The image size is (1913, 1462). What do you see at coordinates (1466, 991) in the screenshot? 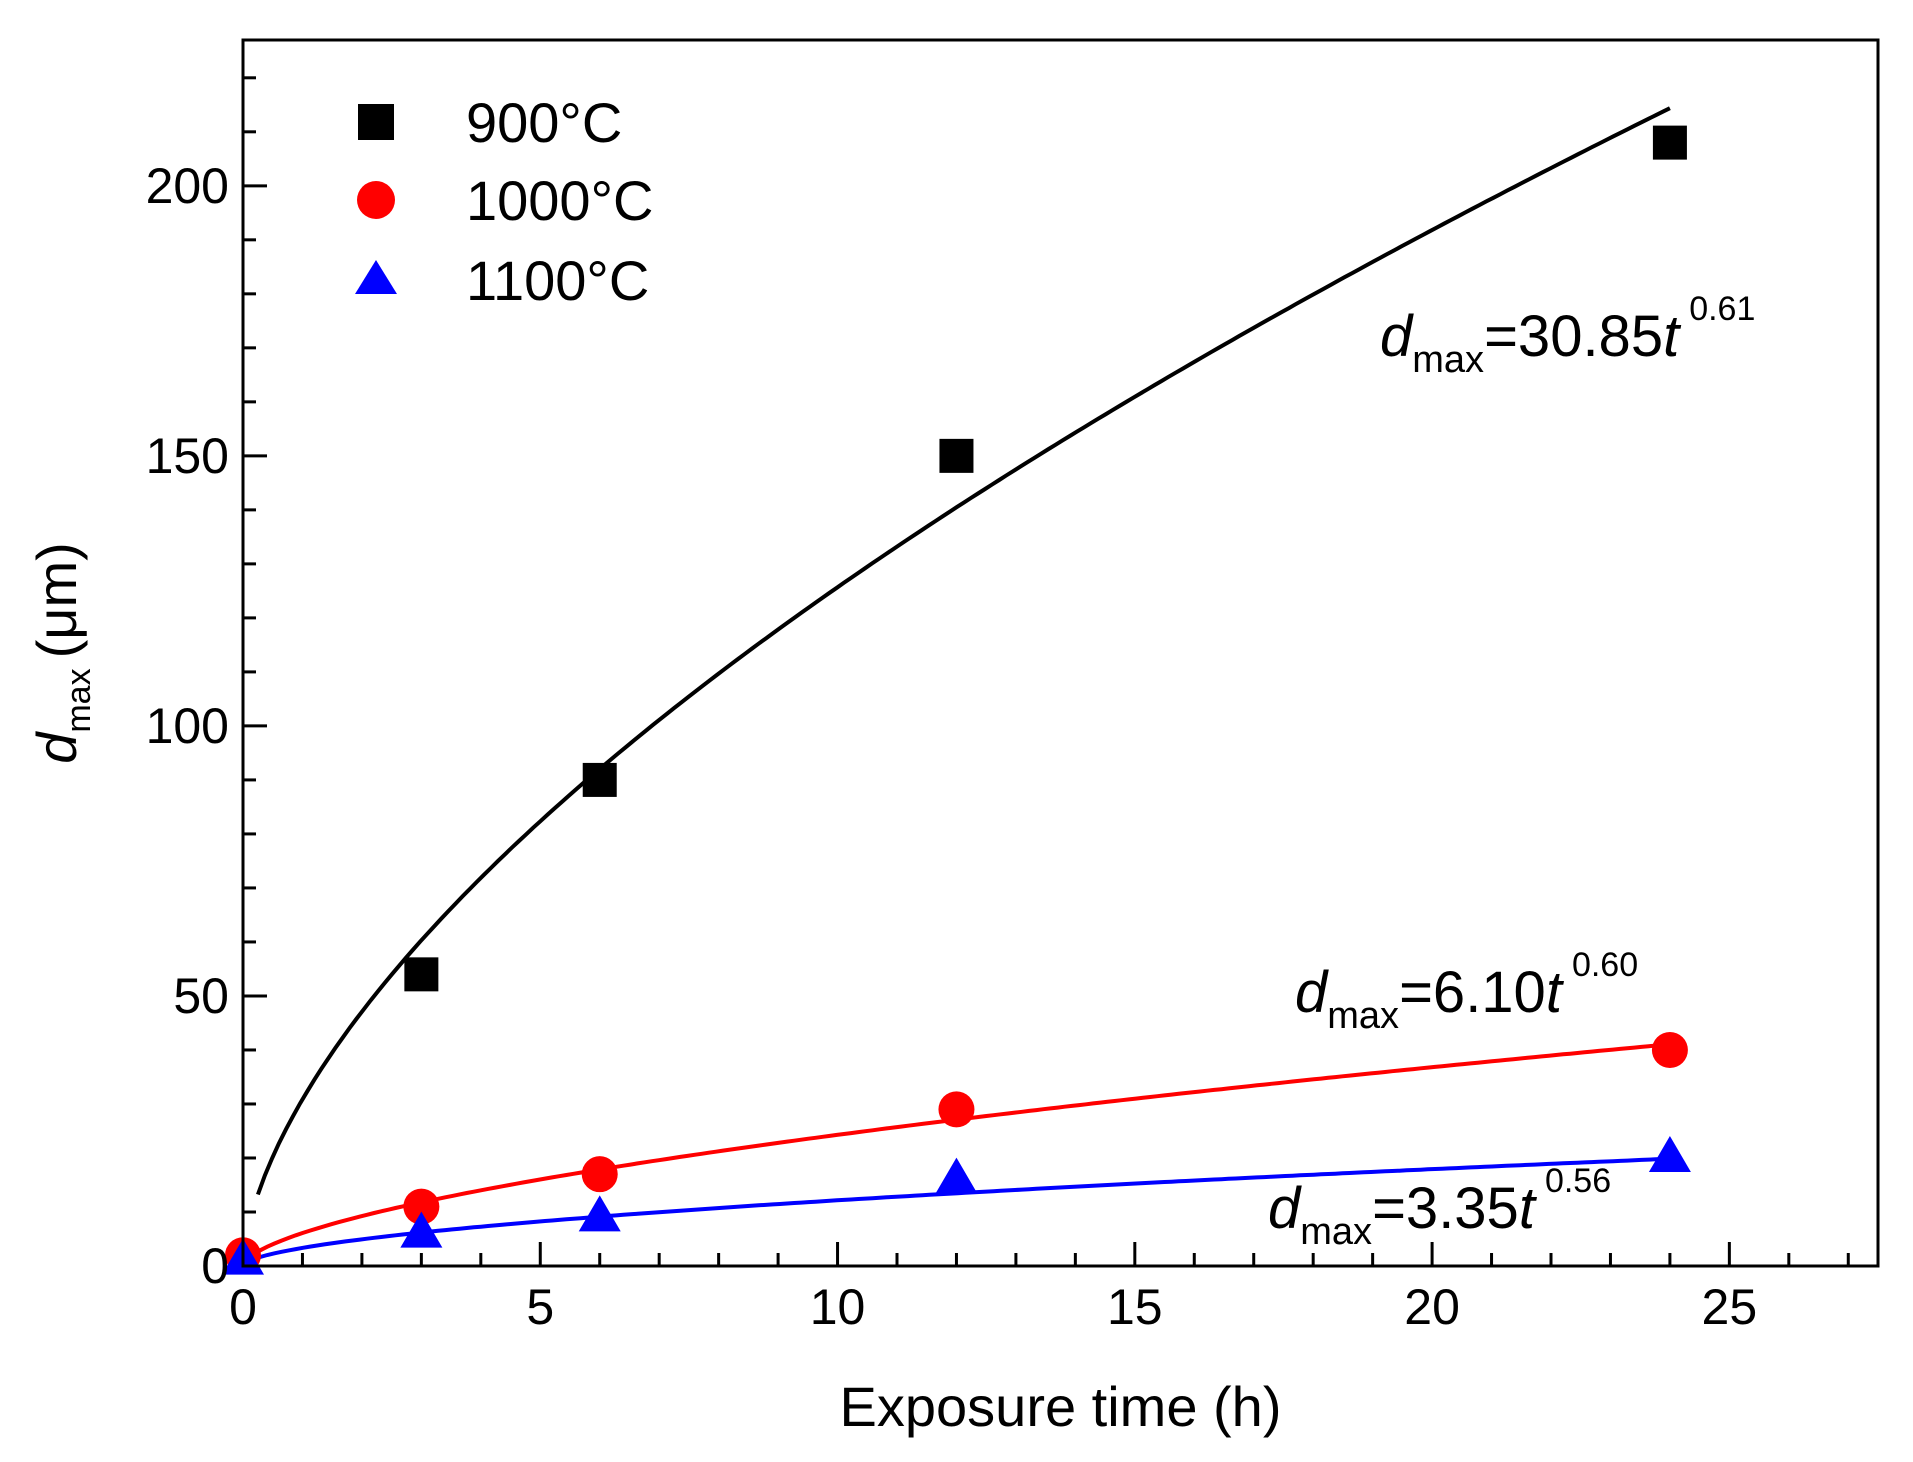
I see `equation-1000: dmax=6.10t 0.60` at bounding box center [1466, 991].